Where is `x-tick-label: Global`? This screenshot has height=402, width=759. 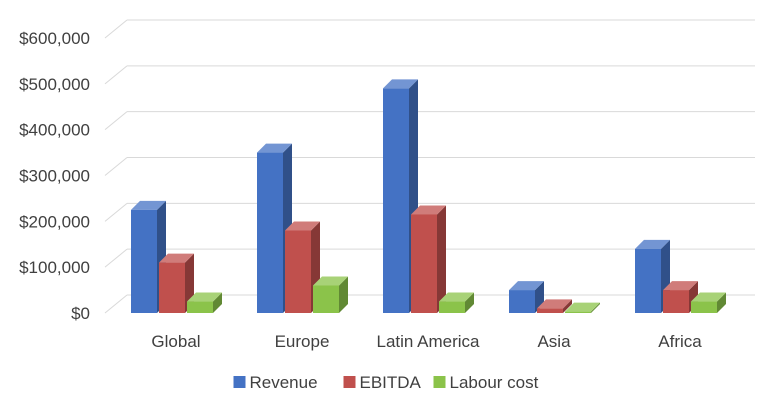
x-tick-label: Global is located at coordinates (175, 341).